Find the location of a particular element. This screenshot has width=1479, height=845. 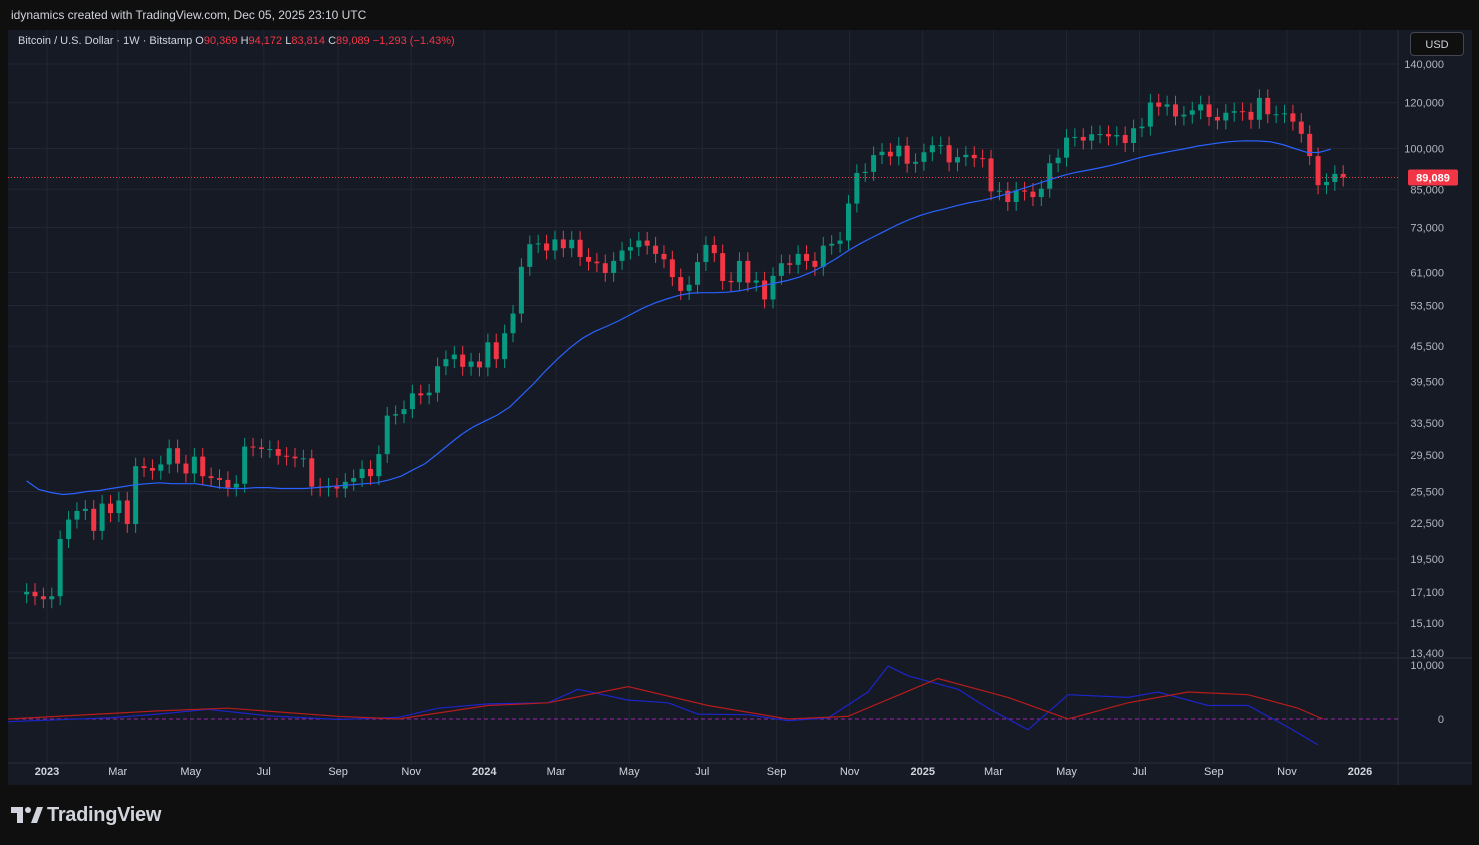

open-label: O is located at coordinates (199, 41).